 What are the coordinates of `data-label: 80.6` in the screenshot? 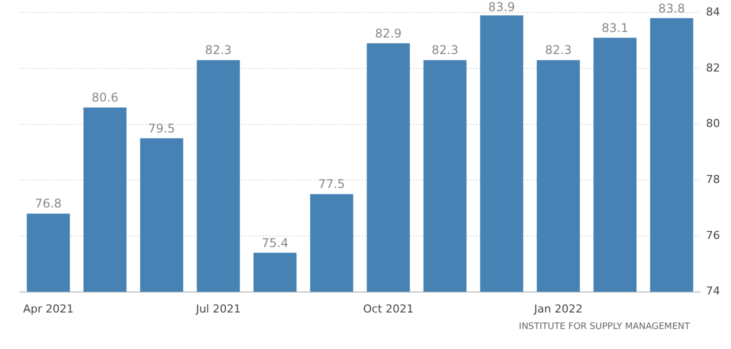 It's located at (105, 97).